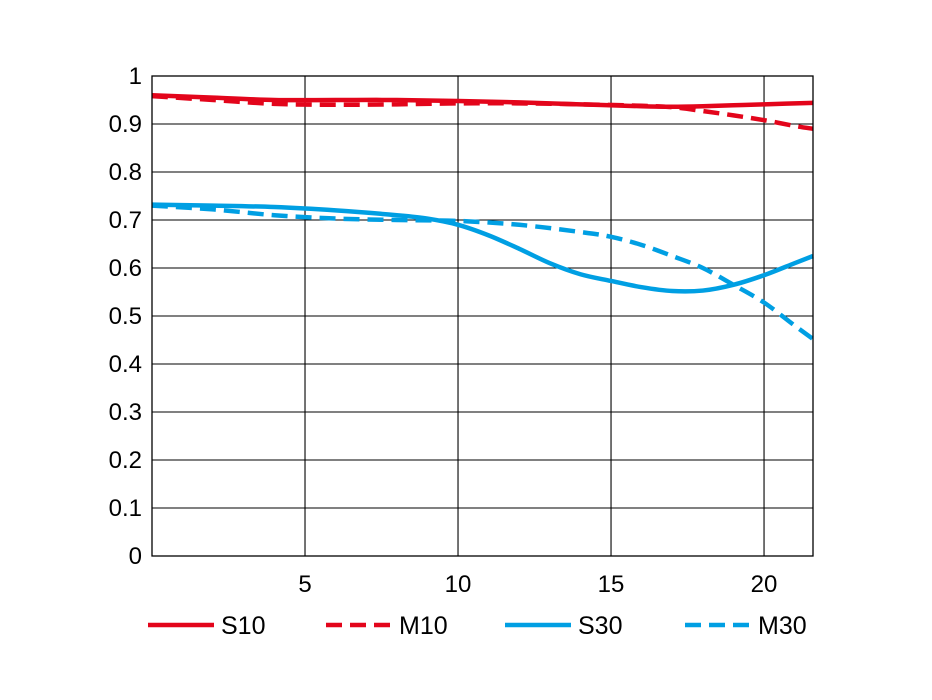 This screenshot has height=700, width=932. I want to click on y-tick-label: 0.5, so click(125, 316).